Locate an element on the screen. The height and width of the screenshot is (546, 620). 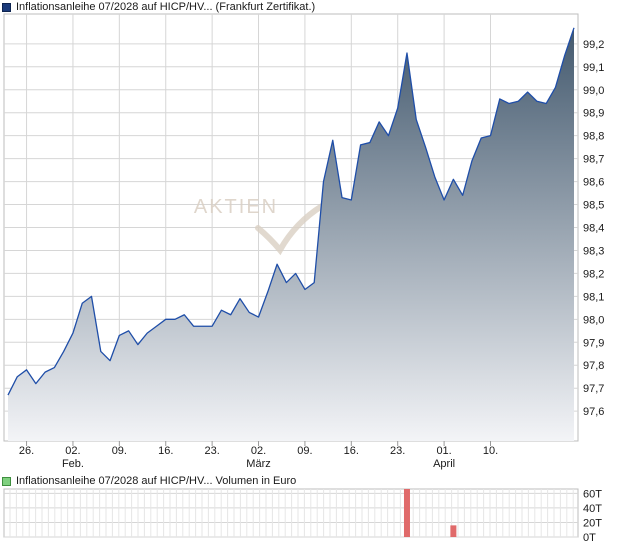
y-tick-label: 98,7 is located at coordinates (593, 160).